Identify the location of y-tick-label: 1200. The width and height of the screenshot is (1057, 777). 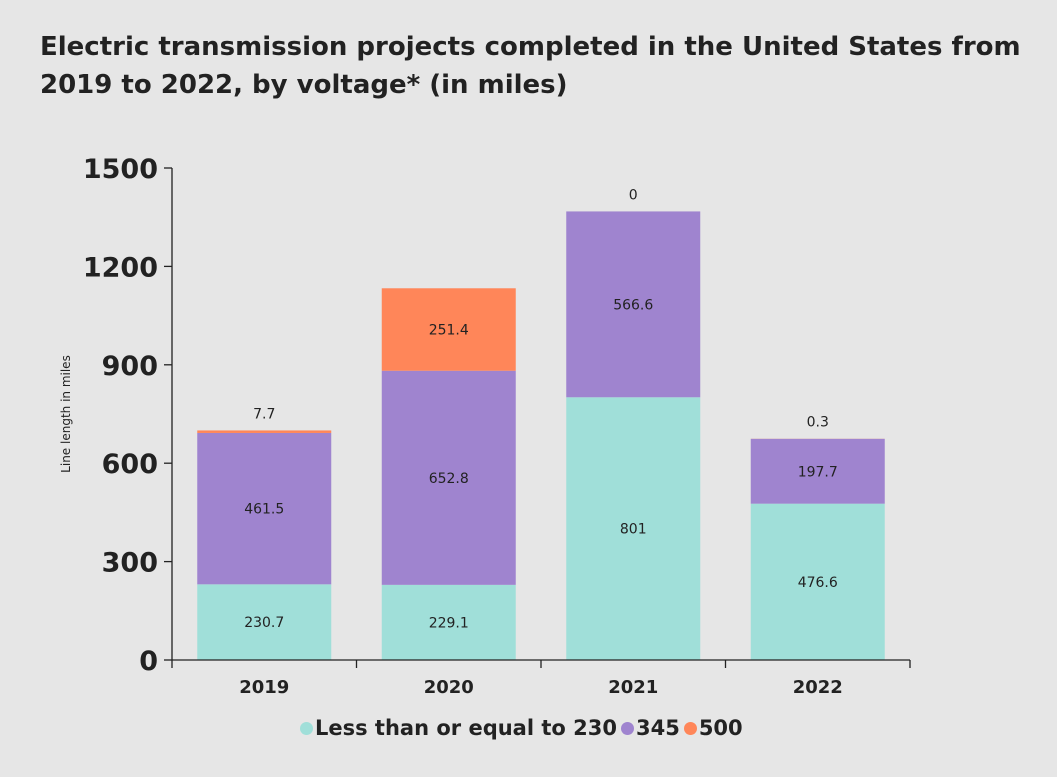
(120, 267).